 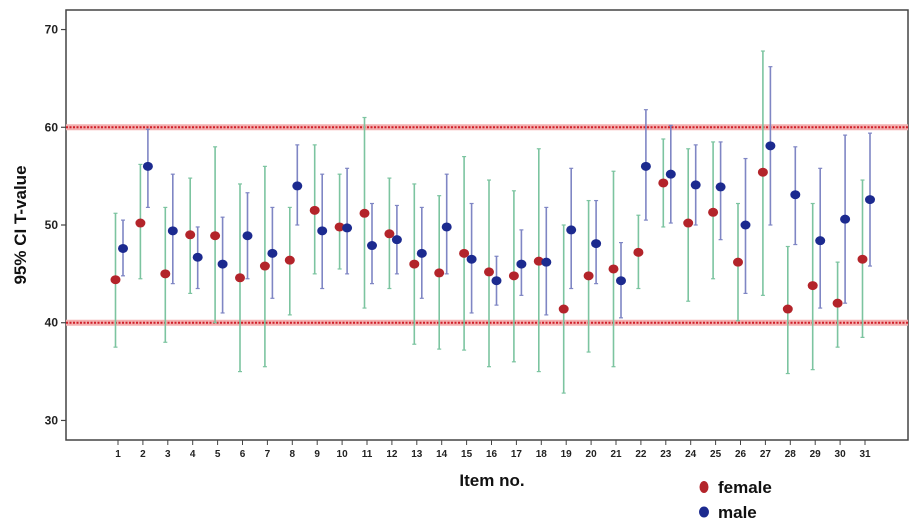 I want to click on y-tick-label: 70, so click(x=52, y=30).